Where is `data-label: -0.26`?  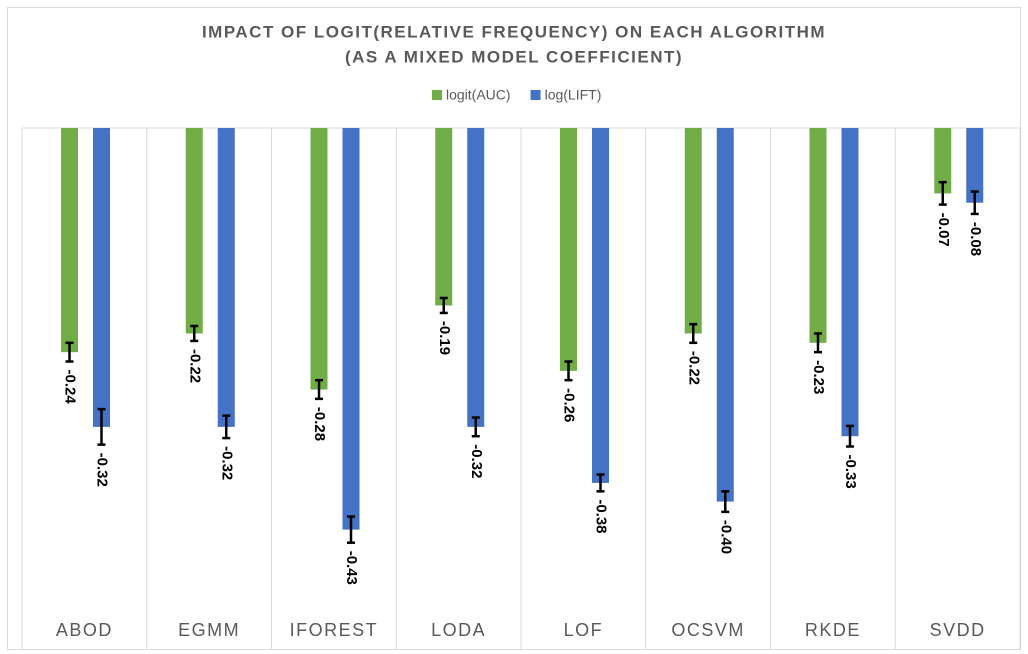 data-label: -0.26 is located at coordinates (569, 405).